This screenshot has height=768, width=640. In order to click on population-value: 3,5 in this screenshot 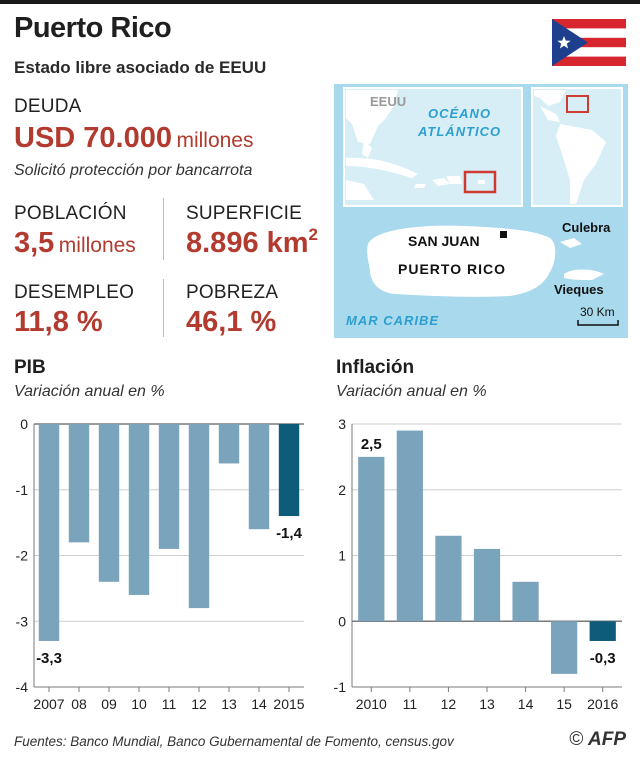, I will do `click(34, 243)`.